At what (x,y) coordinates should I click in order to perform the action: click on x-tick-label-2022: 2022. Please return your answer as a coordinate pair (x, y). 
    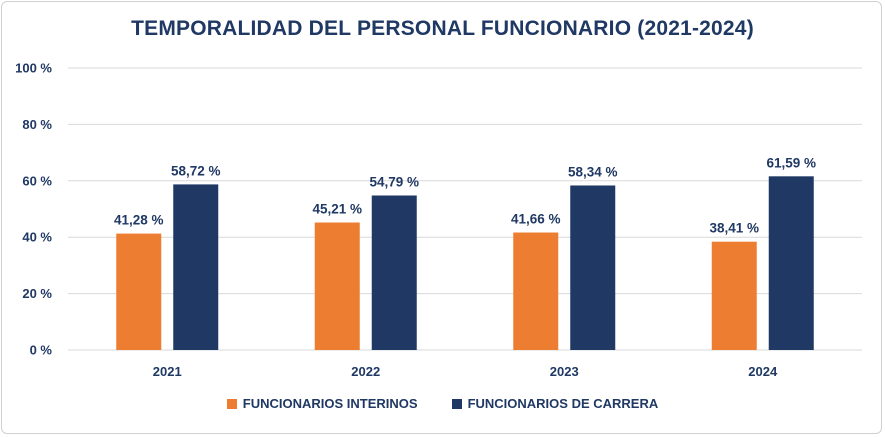
    Looking at the image, I should click on (365, 371).